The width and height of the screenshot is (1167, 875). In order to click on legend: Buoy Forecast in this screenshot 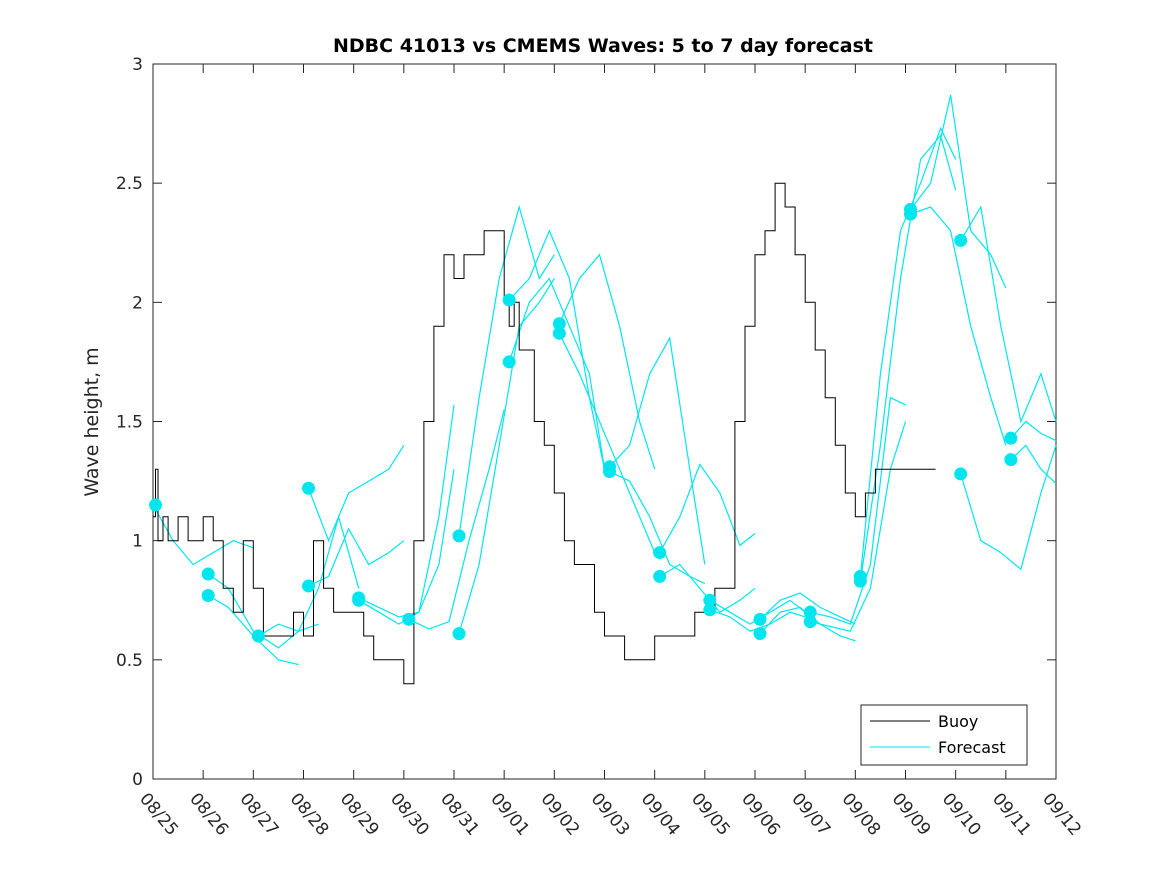, I will do `click(944, 735)`.